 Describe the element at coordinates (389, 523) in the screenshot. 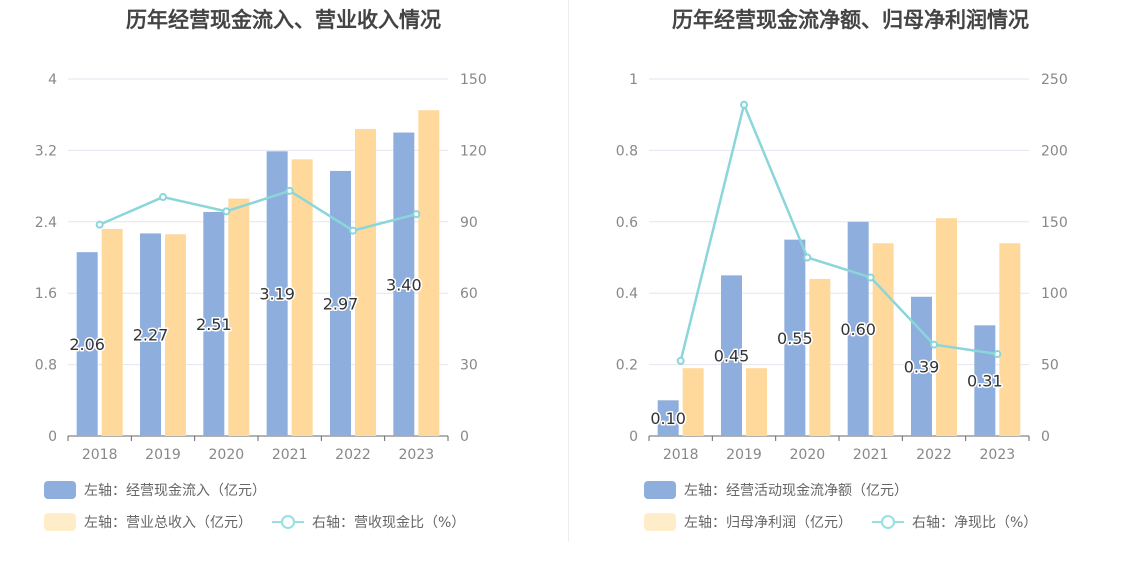

I see `legend-label: 右轴：营收现金比（%）` at that location.